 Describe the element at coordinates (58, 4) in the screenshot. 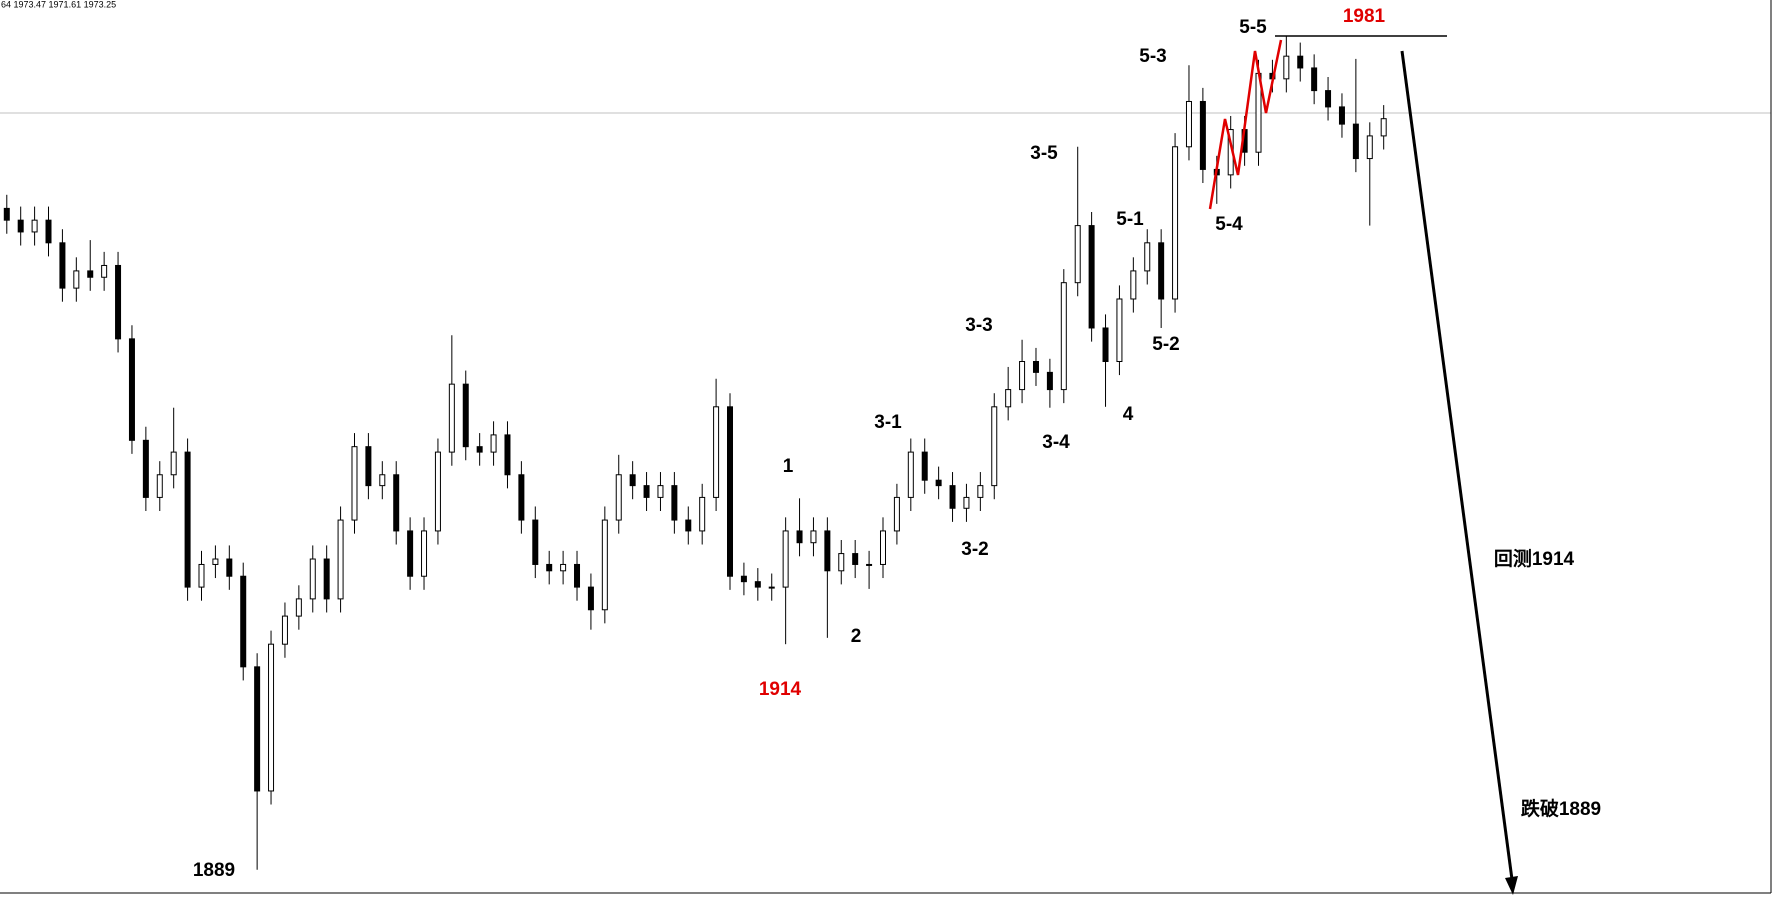

I see `ohlc-header: 64 1973.47 1971.61 1973.25` at that location.